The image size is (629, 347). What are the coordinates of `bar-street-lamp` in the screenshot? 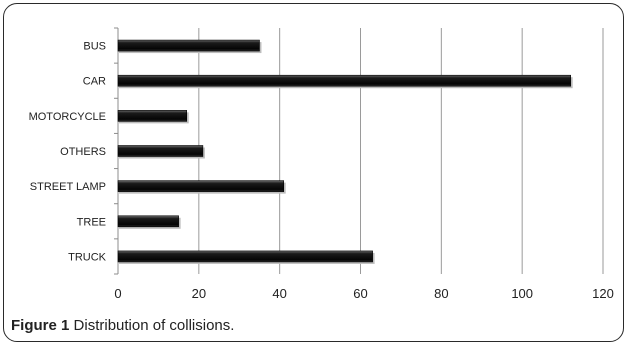 It's located at (201, 187).